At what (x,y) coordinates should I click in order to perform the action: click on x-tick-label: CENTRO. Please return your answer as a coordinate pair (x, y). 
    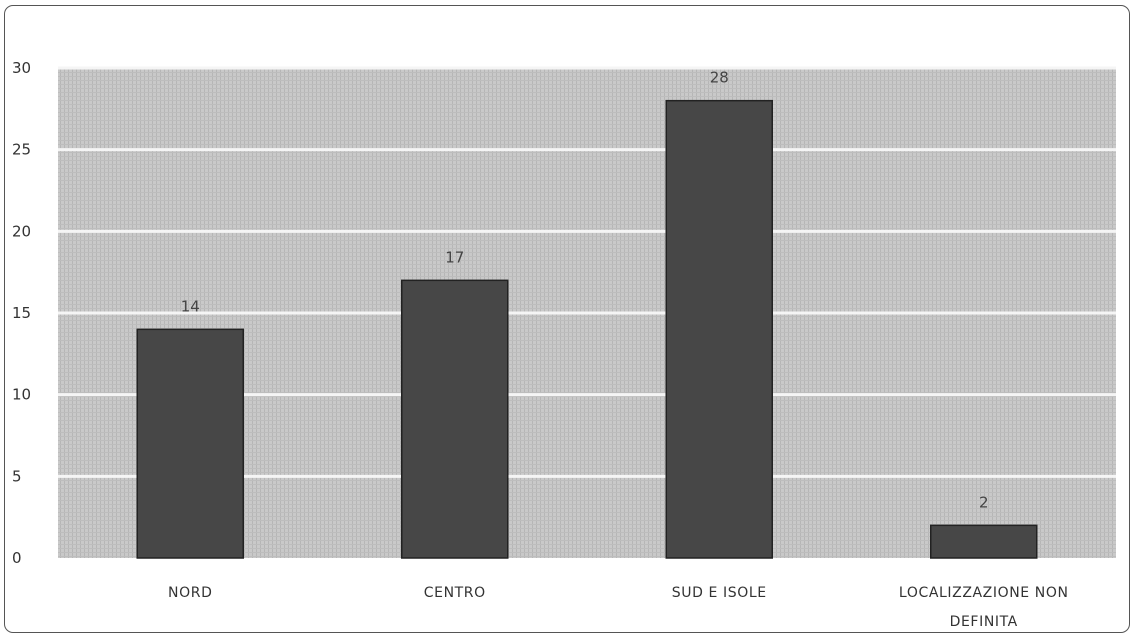
    Looking at the image, I should click on (455, 593).